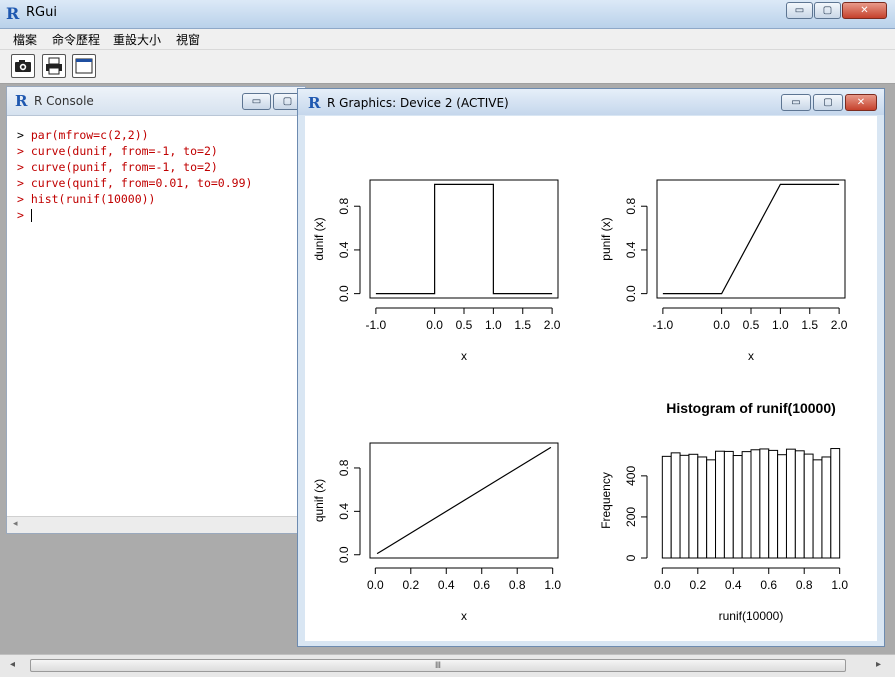 This screenshot has height=677, width=895. What do you see at coordinates (864, 10) in the screenshot?
I see `close-button: ✕` at bounding box center [864, 10].